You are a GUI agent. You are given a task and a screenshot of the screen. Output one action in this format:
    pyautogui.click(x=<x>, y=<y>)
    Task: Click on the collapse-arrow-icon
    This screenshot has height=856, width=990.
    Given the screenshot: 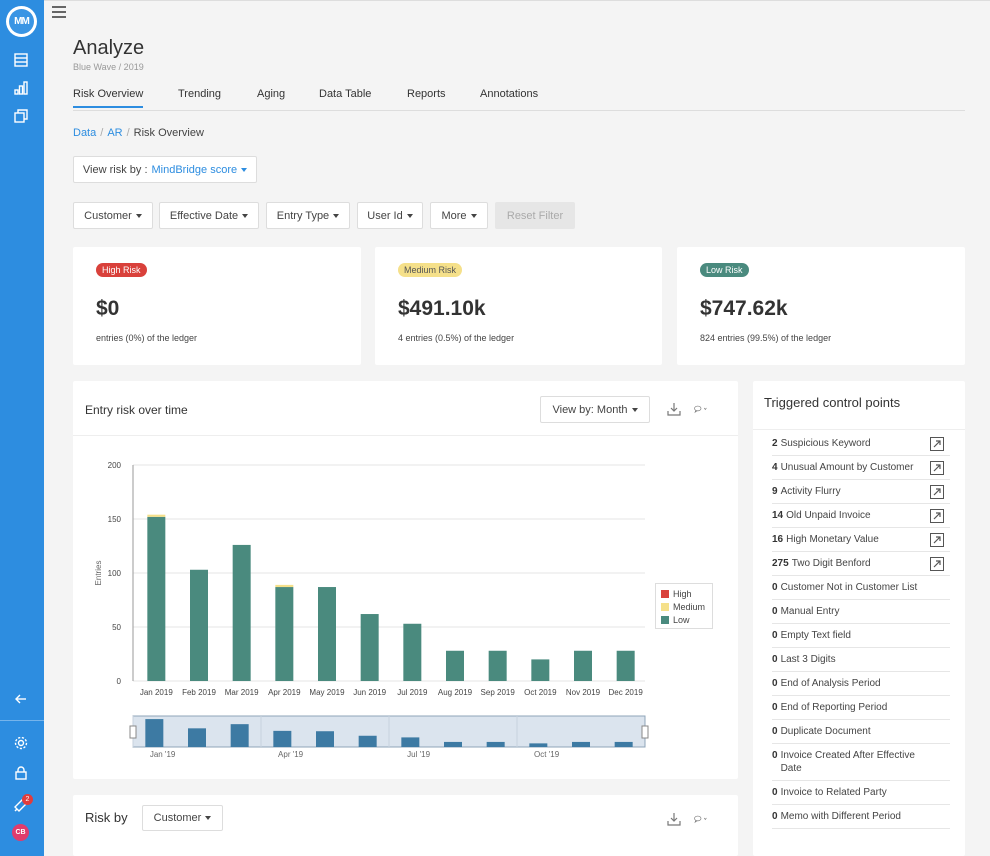 What is the action you would take?
    pyautogui.click(x=21, y=699)
    